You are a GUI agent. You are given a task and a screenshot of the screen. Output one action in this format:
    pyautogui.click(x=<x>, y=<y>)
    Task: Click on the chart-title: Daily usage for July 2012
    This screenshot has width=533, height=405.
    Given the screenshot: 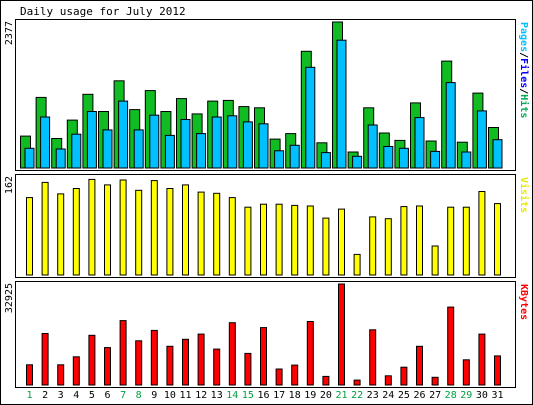 What is the action you would take?
    pyautogui.click(x=103, y=11)
    